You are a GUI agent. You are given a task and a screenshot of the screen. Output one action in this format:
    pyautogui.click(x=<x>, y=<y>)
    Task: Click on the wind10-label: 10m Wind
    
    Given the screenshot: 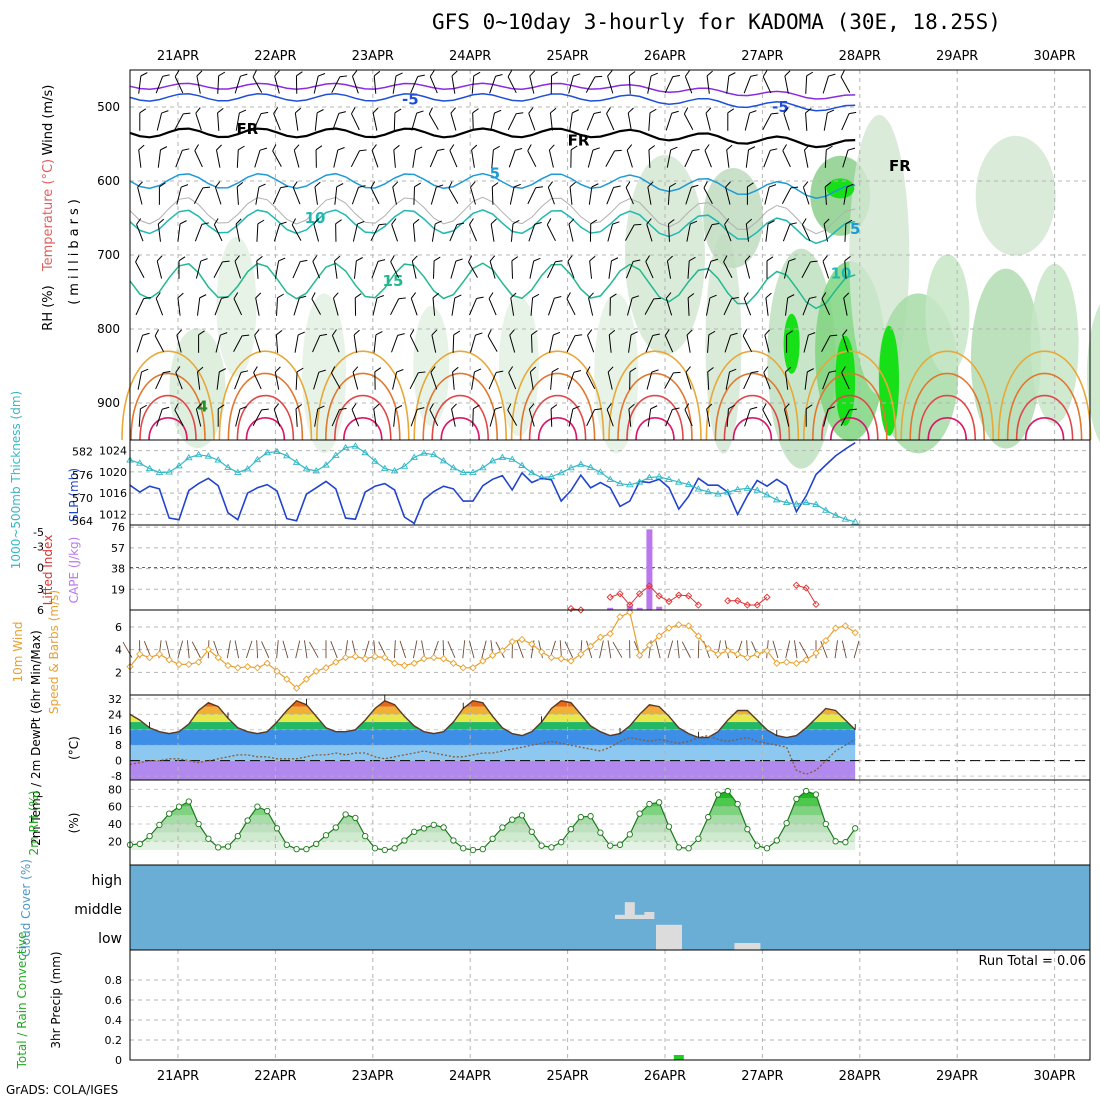 What is the action you would take?
    pyautogui.click(x=18, y=652)
    